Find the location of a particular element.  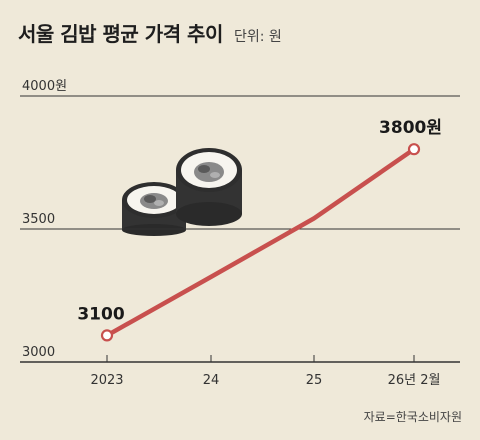

x-tick-label: 26년 2월 is located at coordinates (414, 380).